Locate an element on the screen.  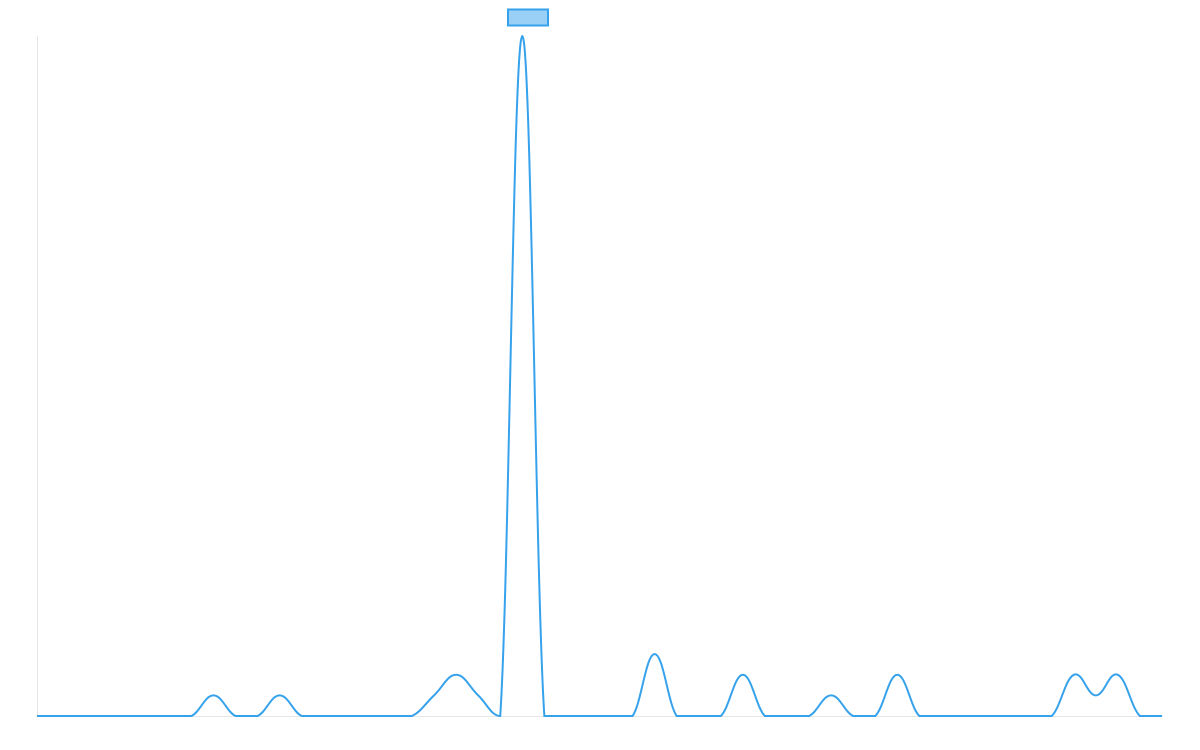
legend-swatch is located at coordinates (528, 17).